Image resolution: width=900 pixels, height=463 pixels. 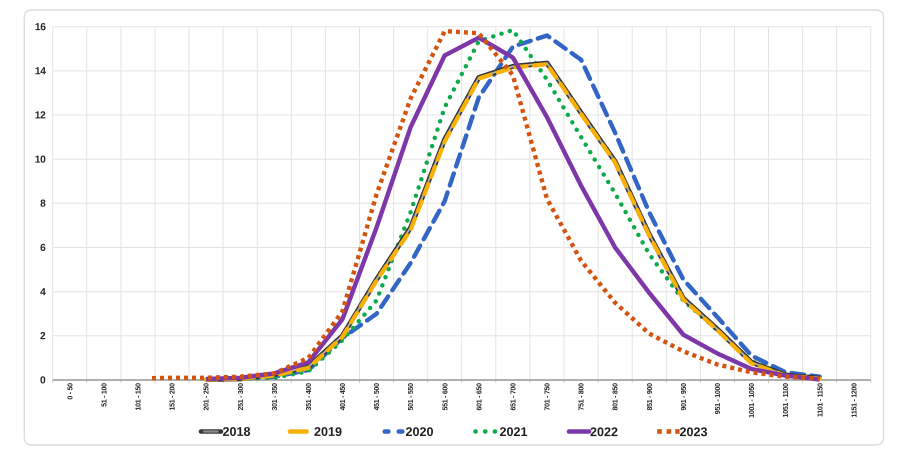 What do you see at coordinates (343, 397) in the screenshot?
I see `svg-text: 401 - 450` at bounding box center [343, 397].